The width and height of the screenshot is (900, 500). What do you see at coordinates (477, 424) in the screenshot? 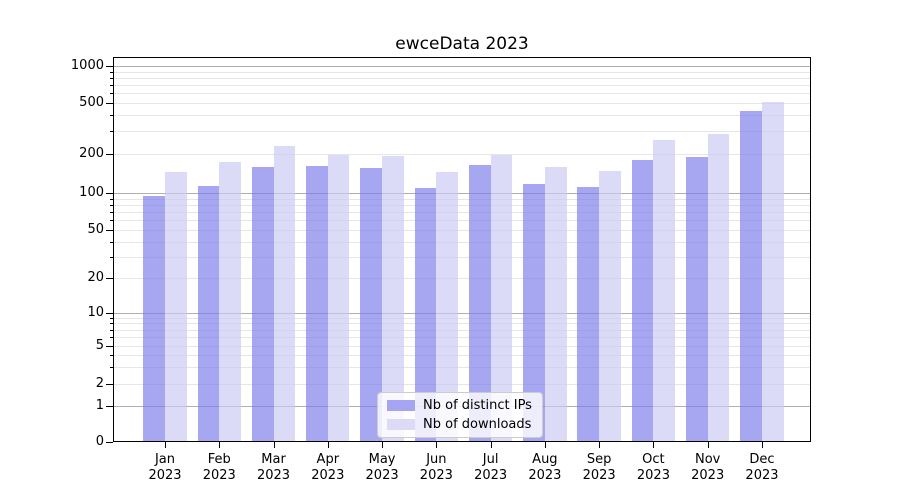
I see `legend-label-downloads: Nb of downloads` at bounding box center [477, 424].